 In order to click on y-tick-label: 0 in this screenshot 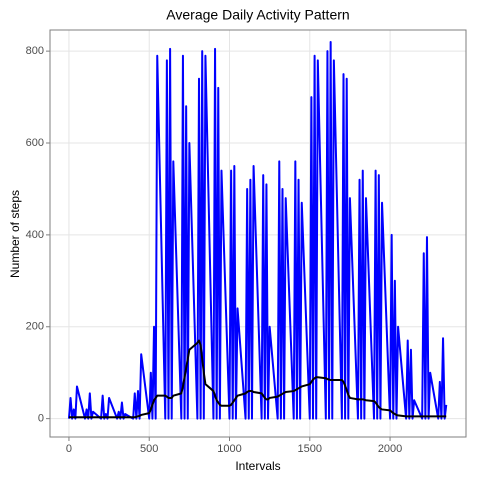, I will do `click(41, 419)`.